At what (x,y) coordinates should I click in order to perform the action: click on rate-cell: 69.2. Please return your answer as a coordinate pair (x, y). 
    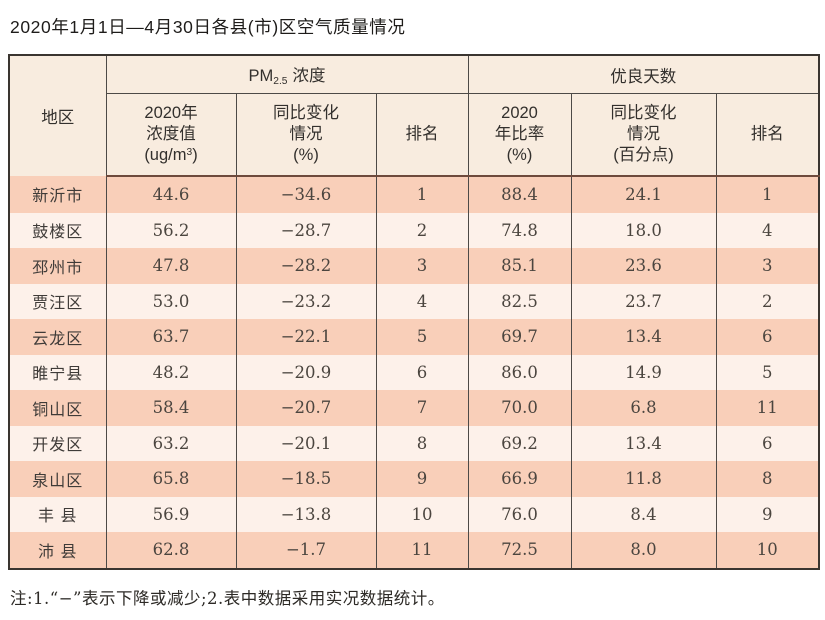
    Looking at the image, I should click on (519, 443).